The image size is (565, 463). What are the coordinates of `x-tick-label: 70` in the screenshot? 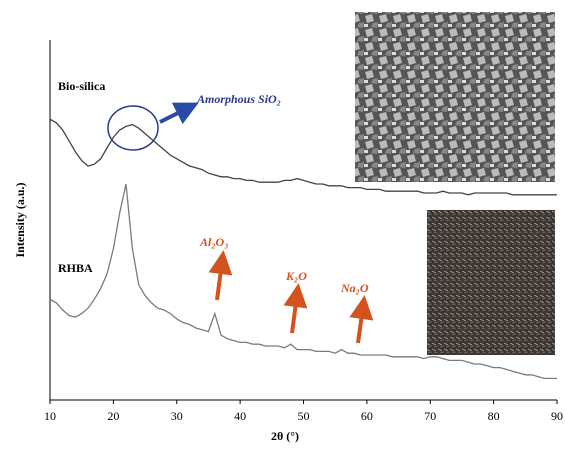 It's located at (430, 416).